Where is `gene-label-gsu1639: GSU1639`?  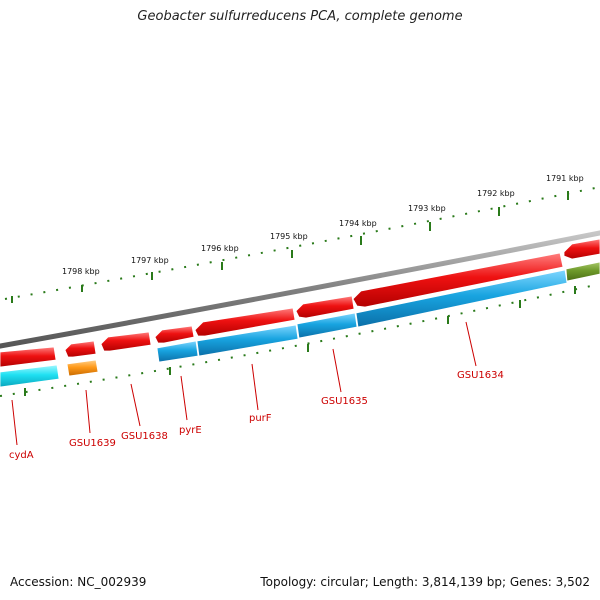 gene-label-gsu1639: GSU1639 is located at coordinates (92, 443).